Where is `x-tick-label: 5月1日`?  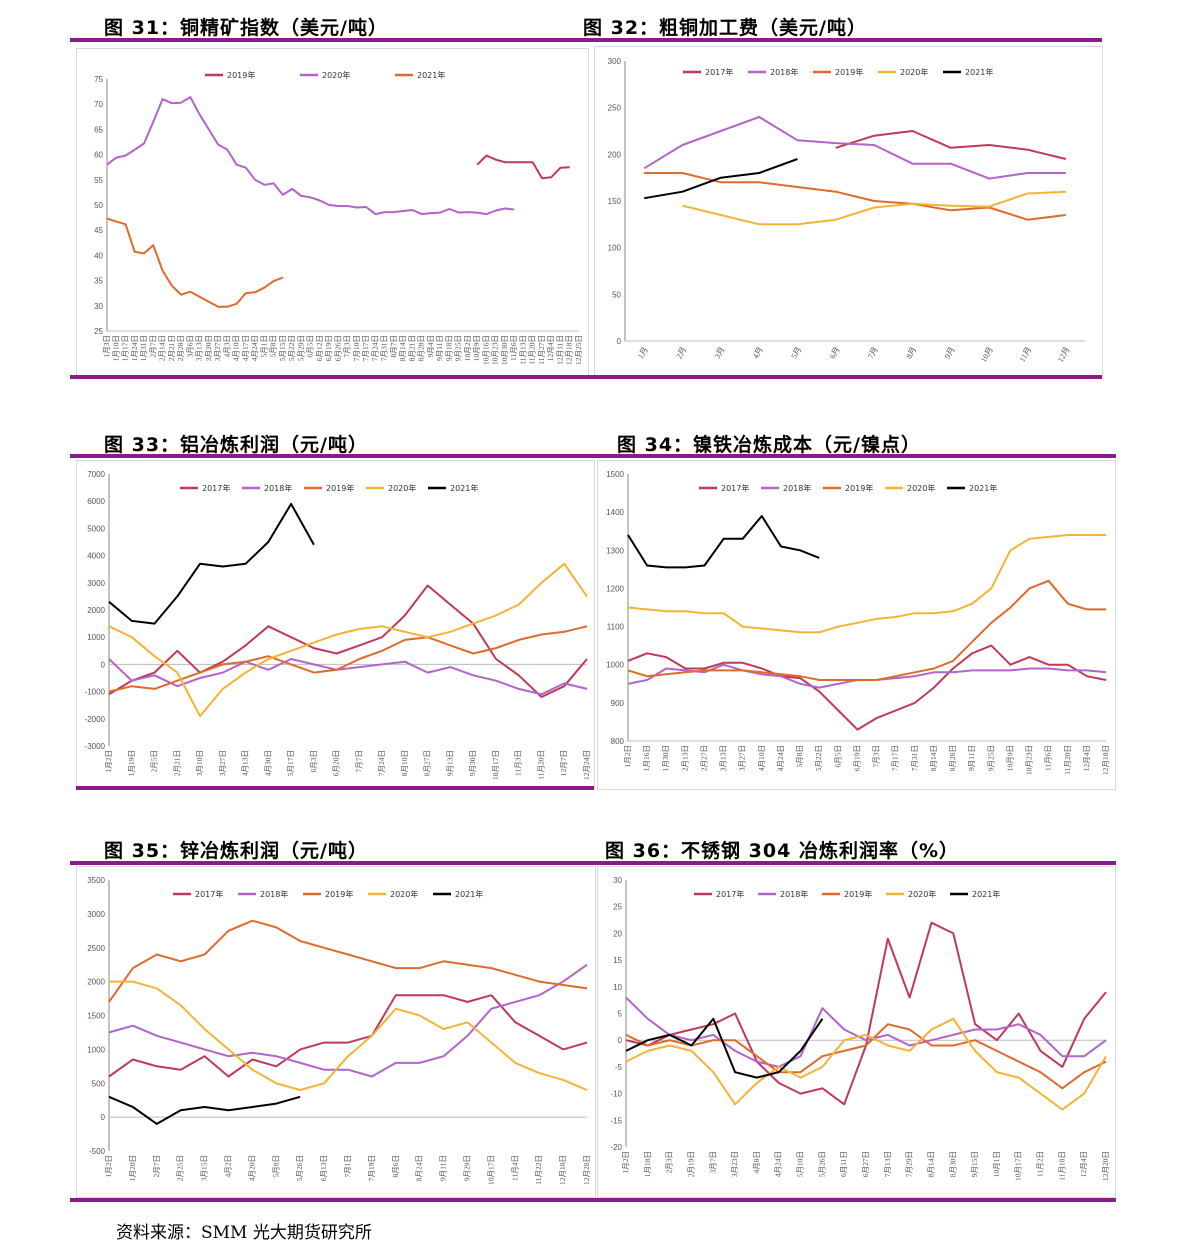
x-tick-label: 5月1日 is located at coordinates (263, 346).